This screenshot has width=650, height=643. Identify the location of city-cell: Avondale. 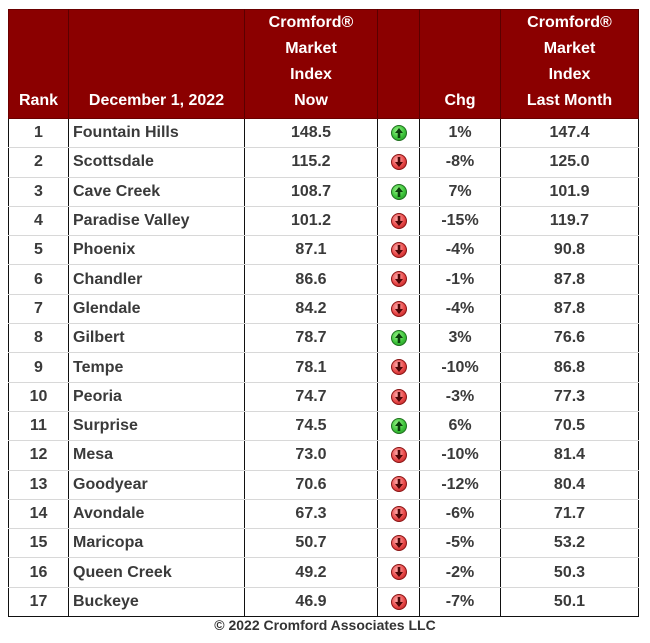
(156, 514).